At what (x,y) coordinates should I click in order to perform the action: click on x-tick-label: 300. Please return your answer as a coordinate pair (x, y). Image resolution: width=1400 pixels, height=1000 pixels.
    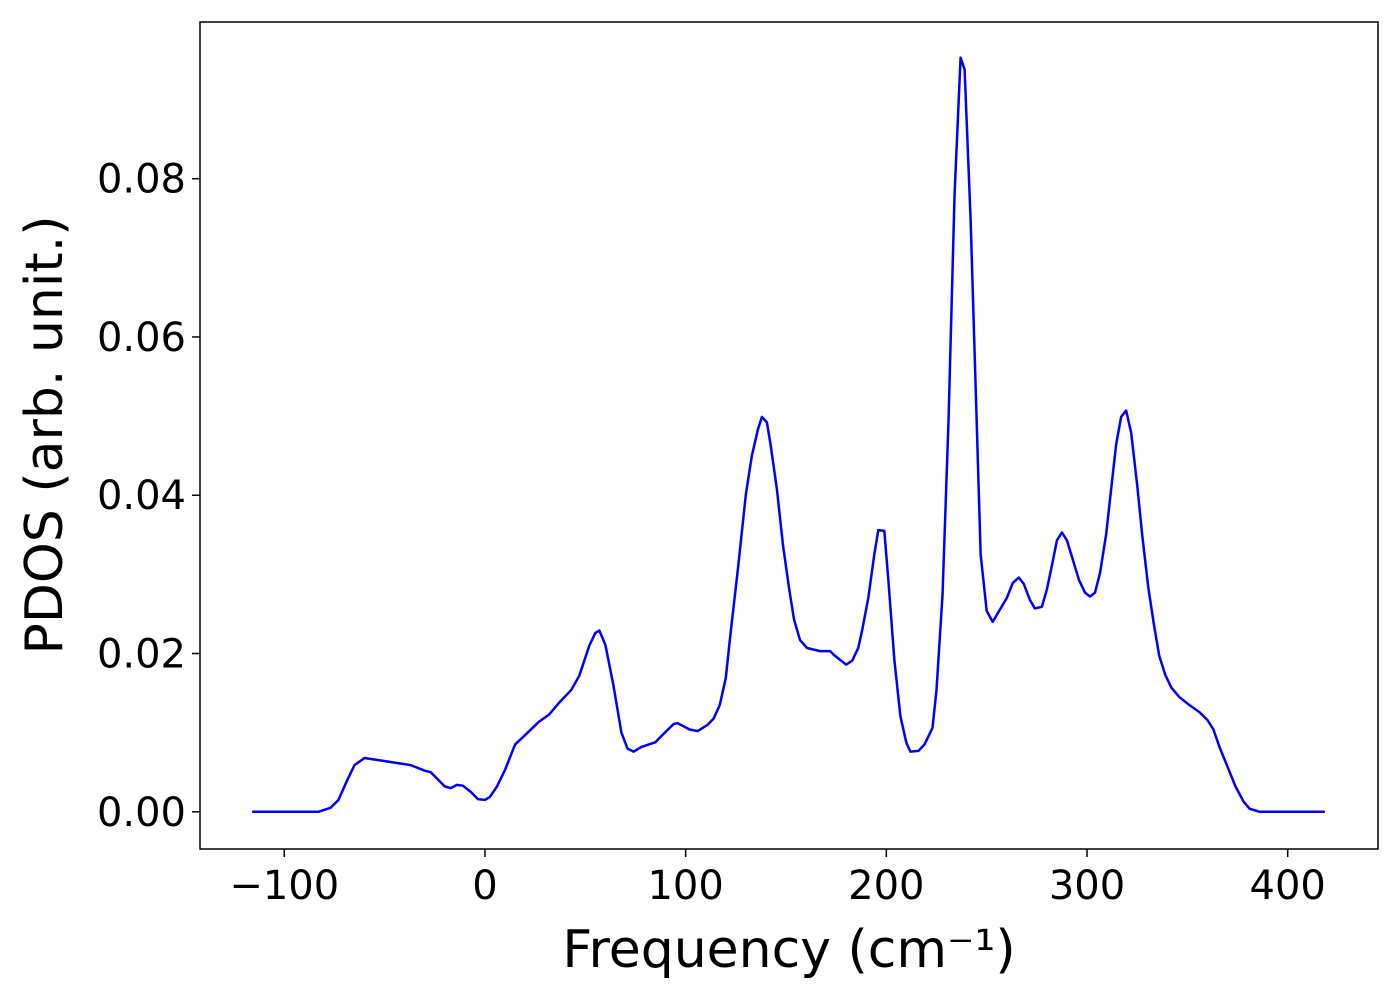
    Looking at the image, I should click on (1087, 886).